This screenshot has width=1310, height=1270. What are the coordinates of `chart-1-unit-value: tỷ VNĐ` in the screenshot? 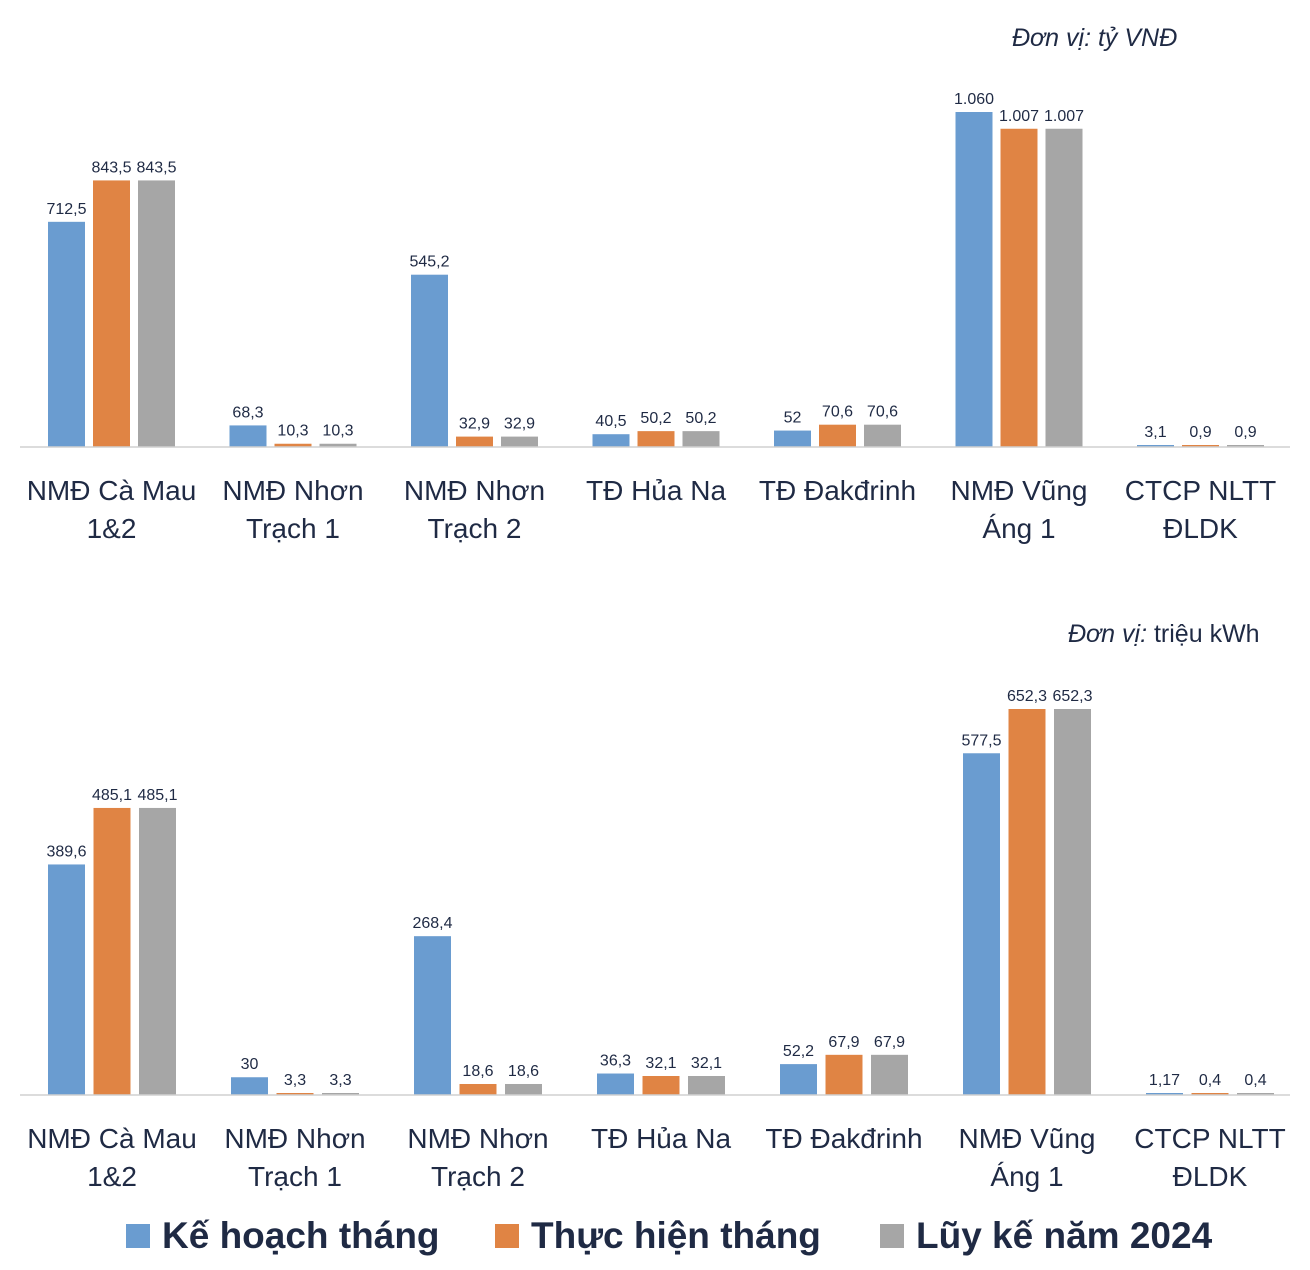 It's located at (1137, 38).